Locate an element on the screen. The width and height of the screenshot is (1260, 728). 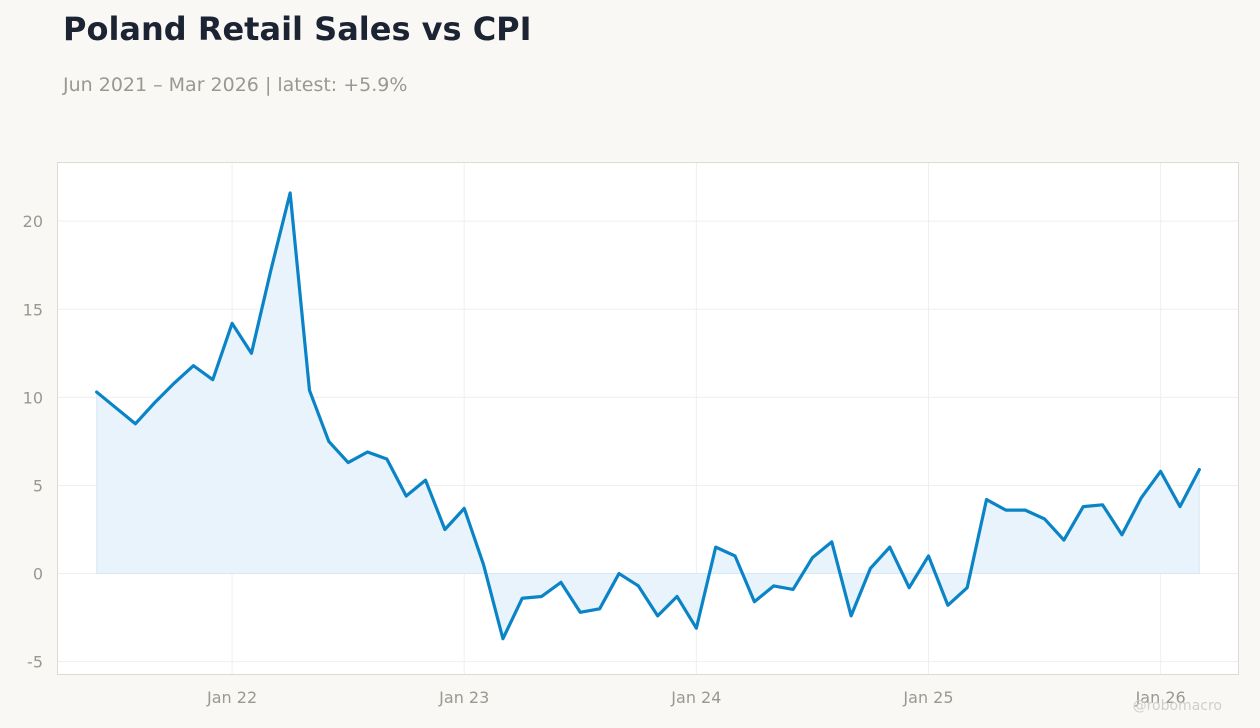
x-tick-label: Jan 22 is located at coordinates (231, 697).